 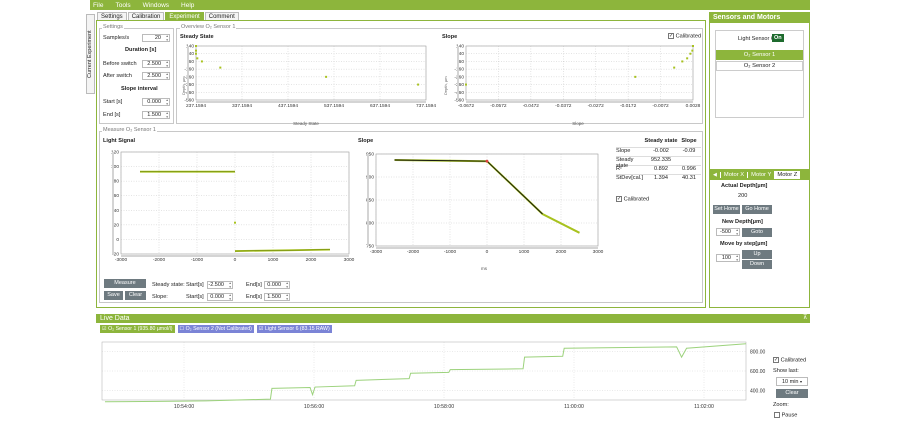 I want to click on slope-end-label: End[s], so click(x=254, y=297).